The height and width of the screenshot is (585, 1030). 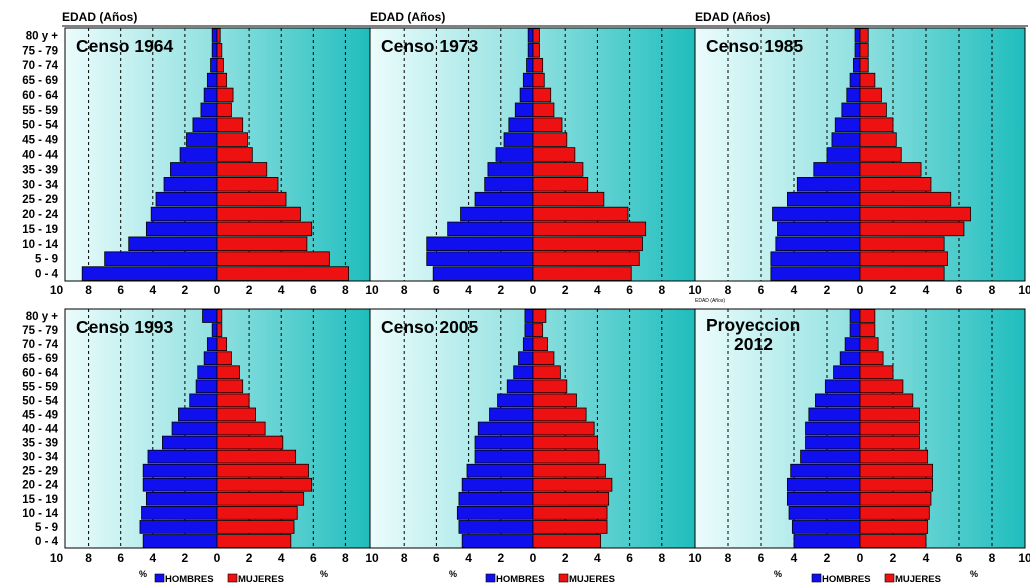 What do you see at coordinates (47, 275) in the screenshot?
I see `age-label: 0 - 4` at bounding box center [47, 275].